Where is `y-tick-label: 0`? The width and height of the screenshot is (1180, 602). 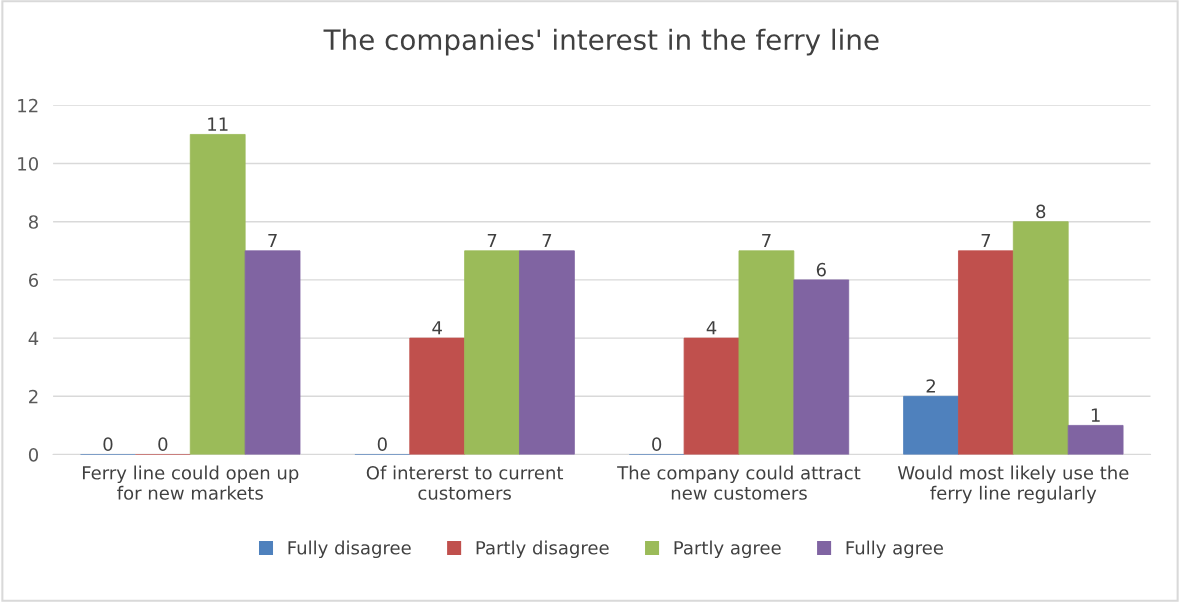 y-tick-label: 0 is located at coordinates (33, 454).